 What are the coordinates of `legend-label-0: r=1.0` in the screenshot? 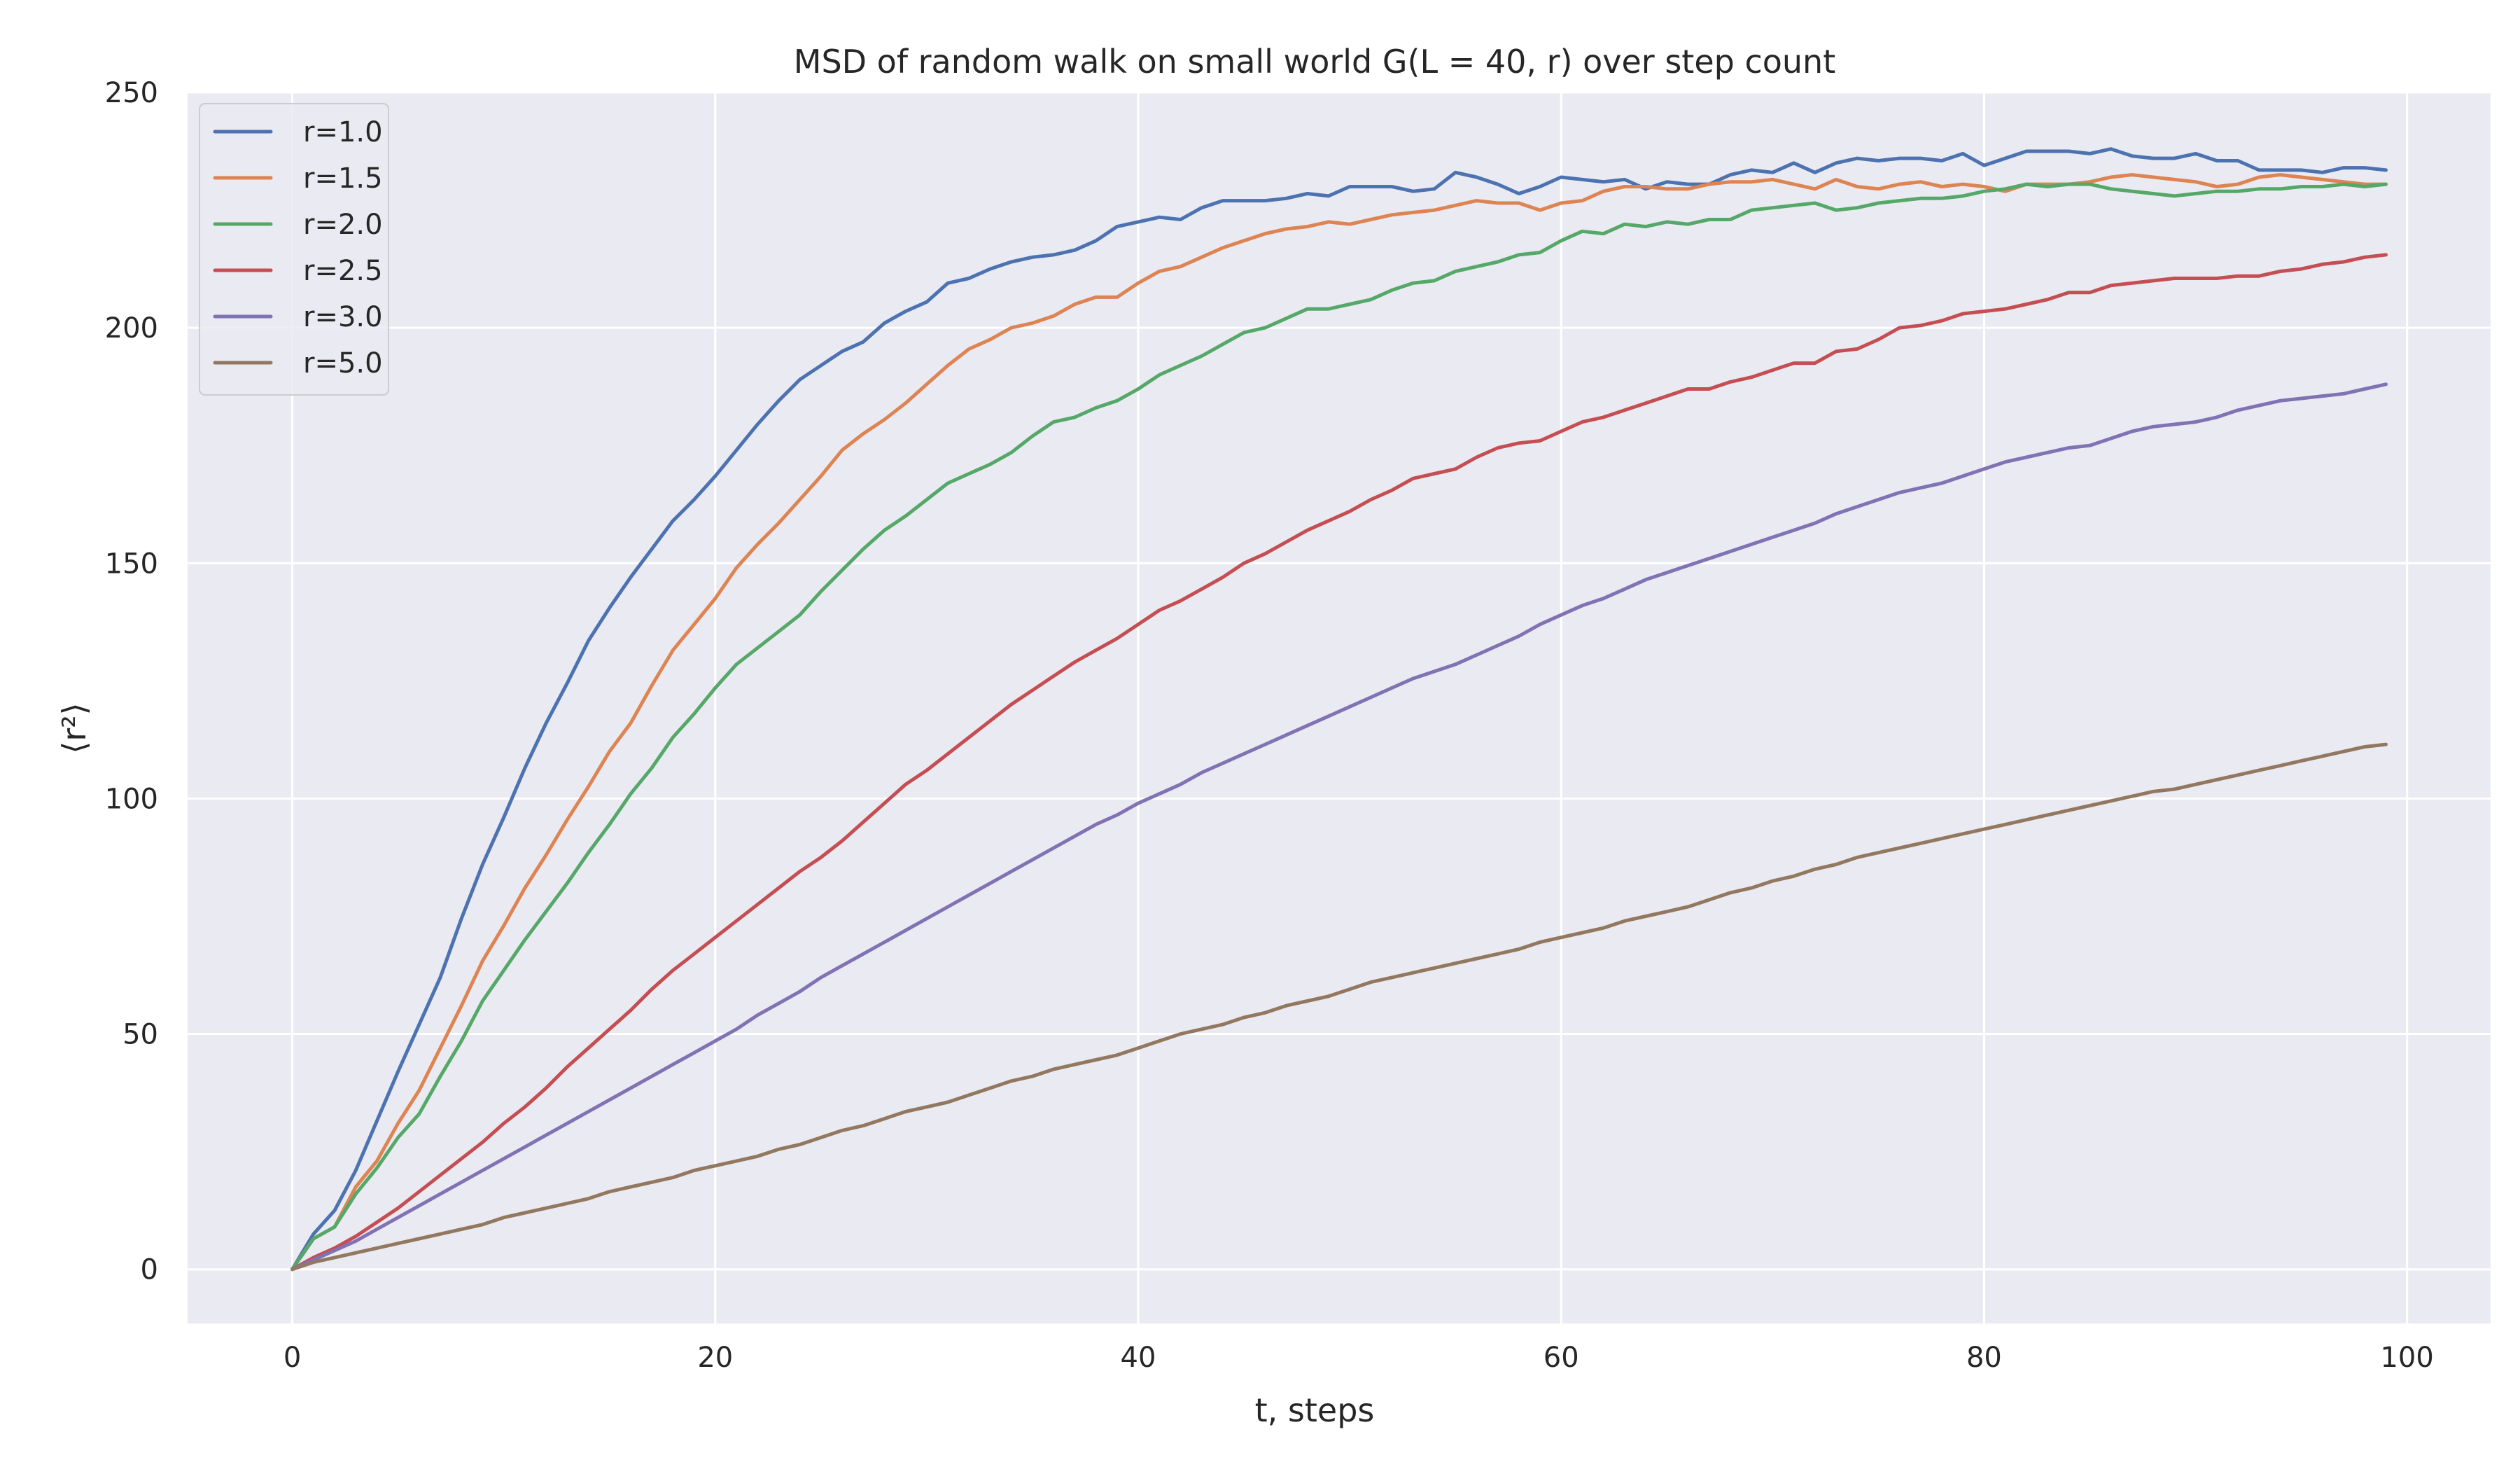 It's located at (343, 132).